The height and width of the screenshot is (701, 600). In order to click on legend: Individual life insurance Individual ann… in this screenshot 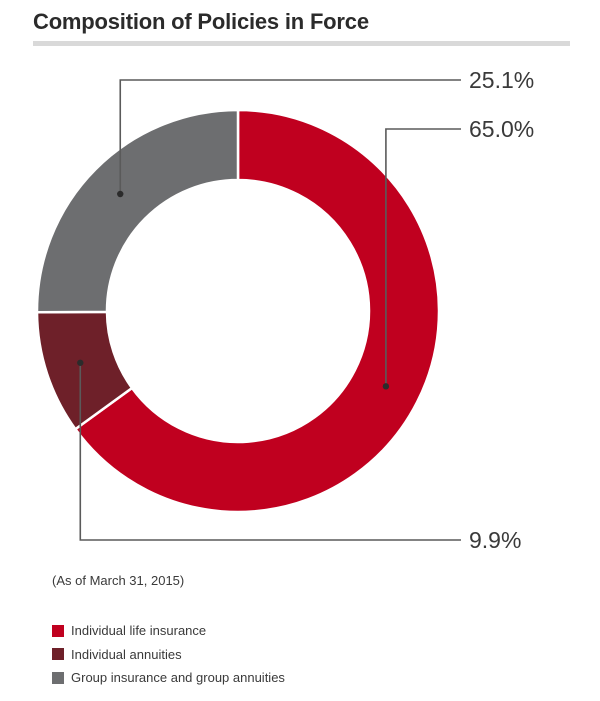, I will do `click(168, 659)`.